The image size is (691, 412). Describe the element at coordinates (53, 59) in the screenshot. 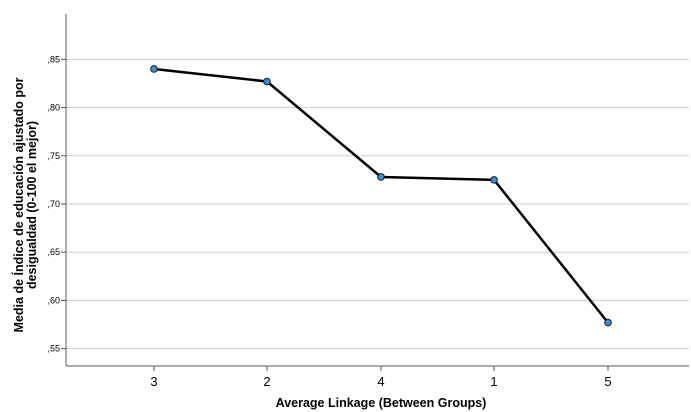

I see `y-tick-label: ,85` at that location.